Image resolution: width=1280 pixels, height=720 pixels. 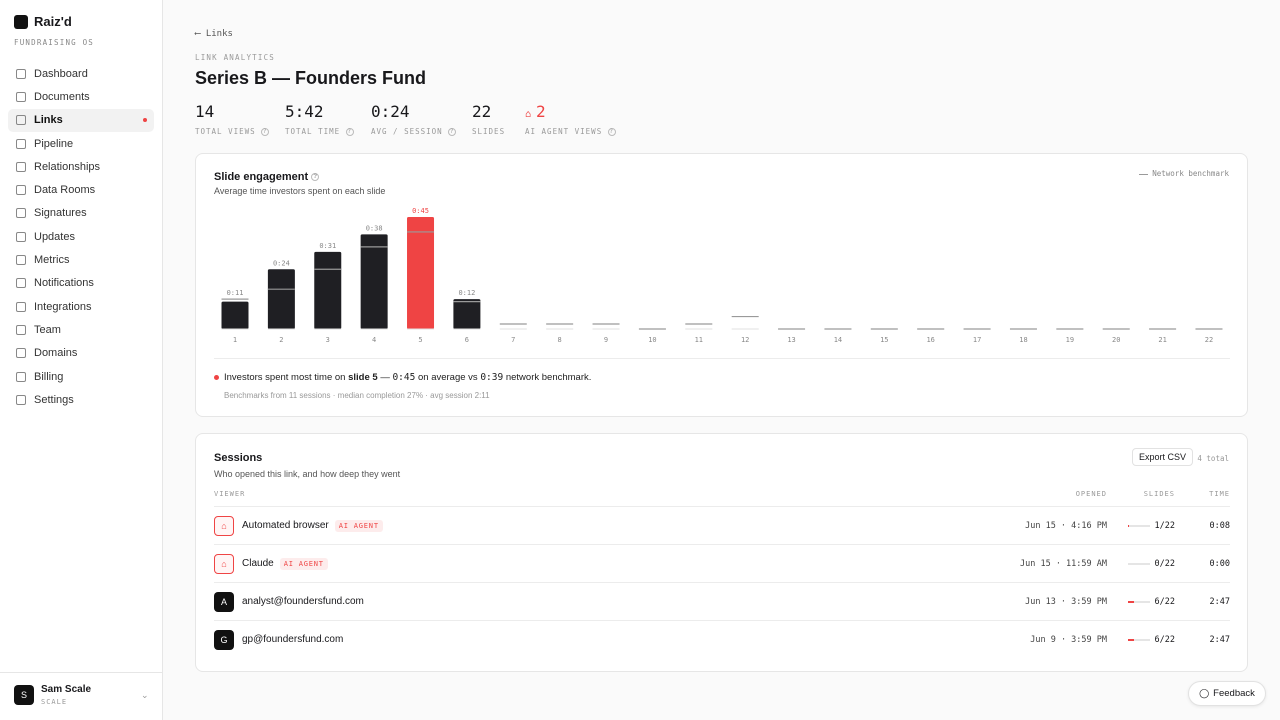 I want to click on stat-label-text: AI AGENT VIEWS, so click(x=564, y=131).